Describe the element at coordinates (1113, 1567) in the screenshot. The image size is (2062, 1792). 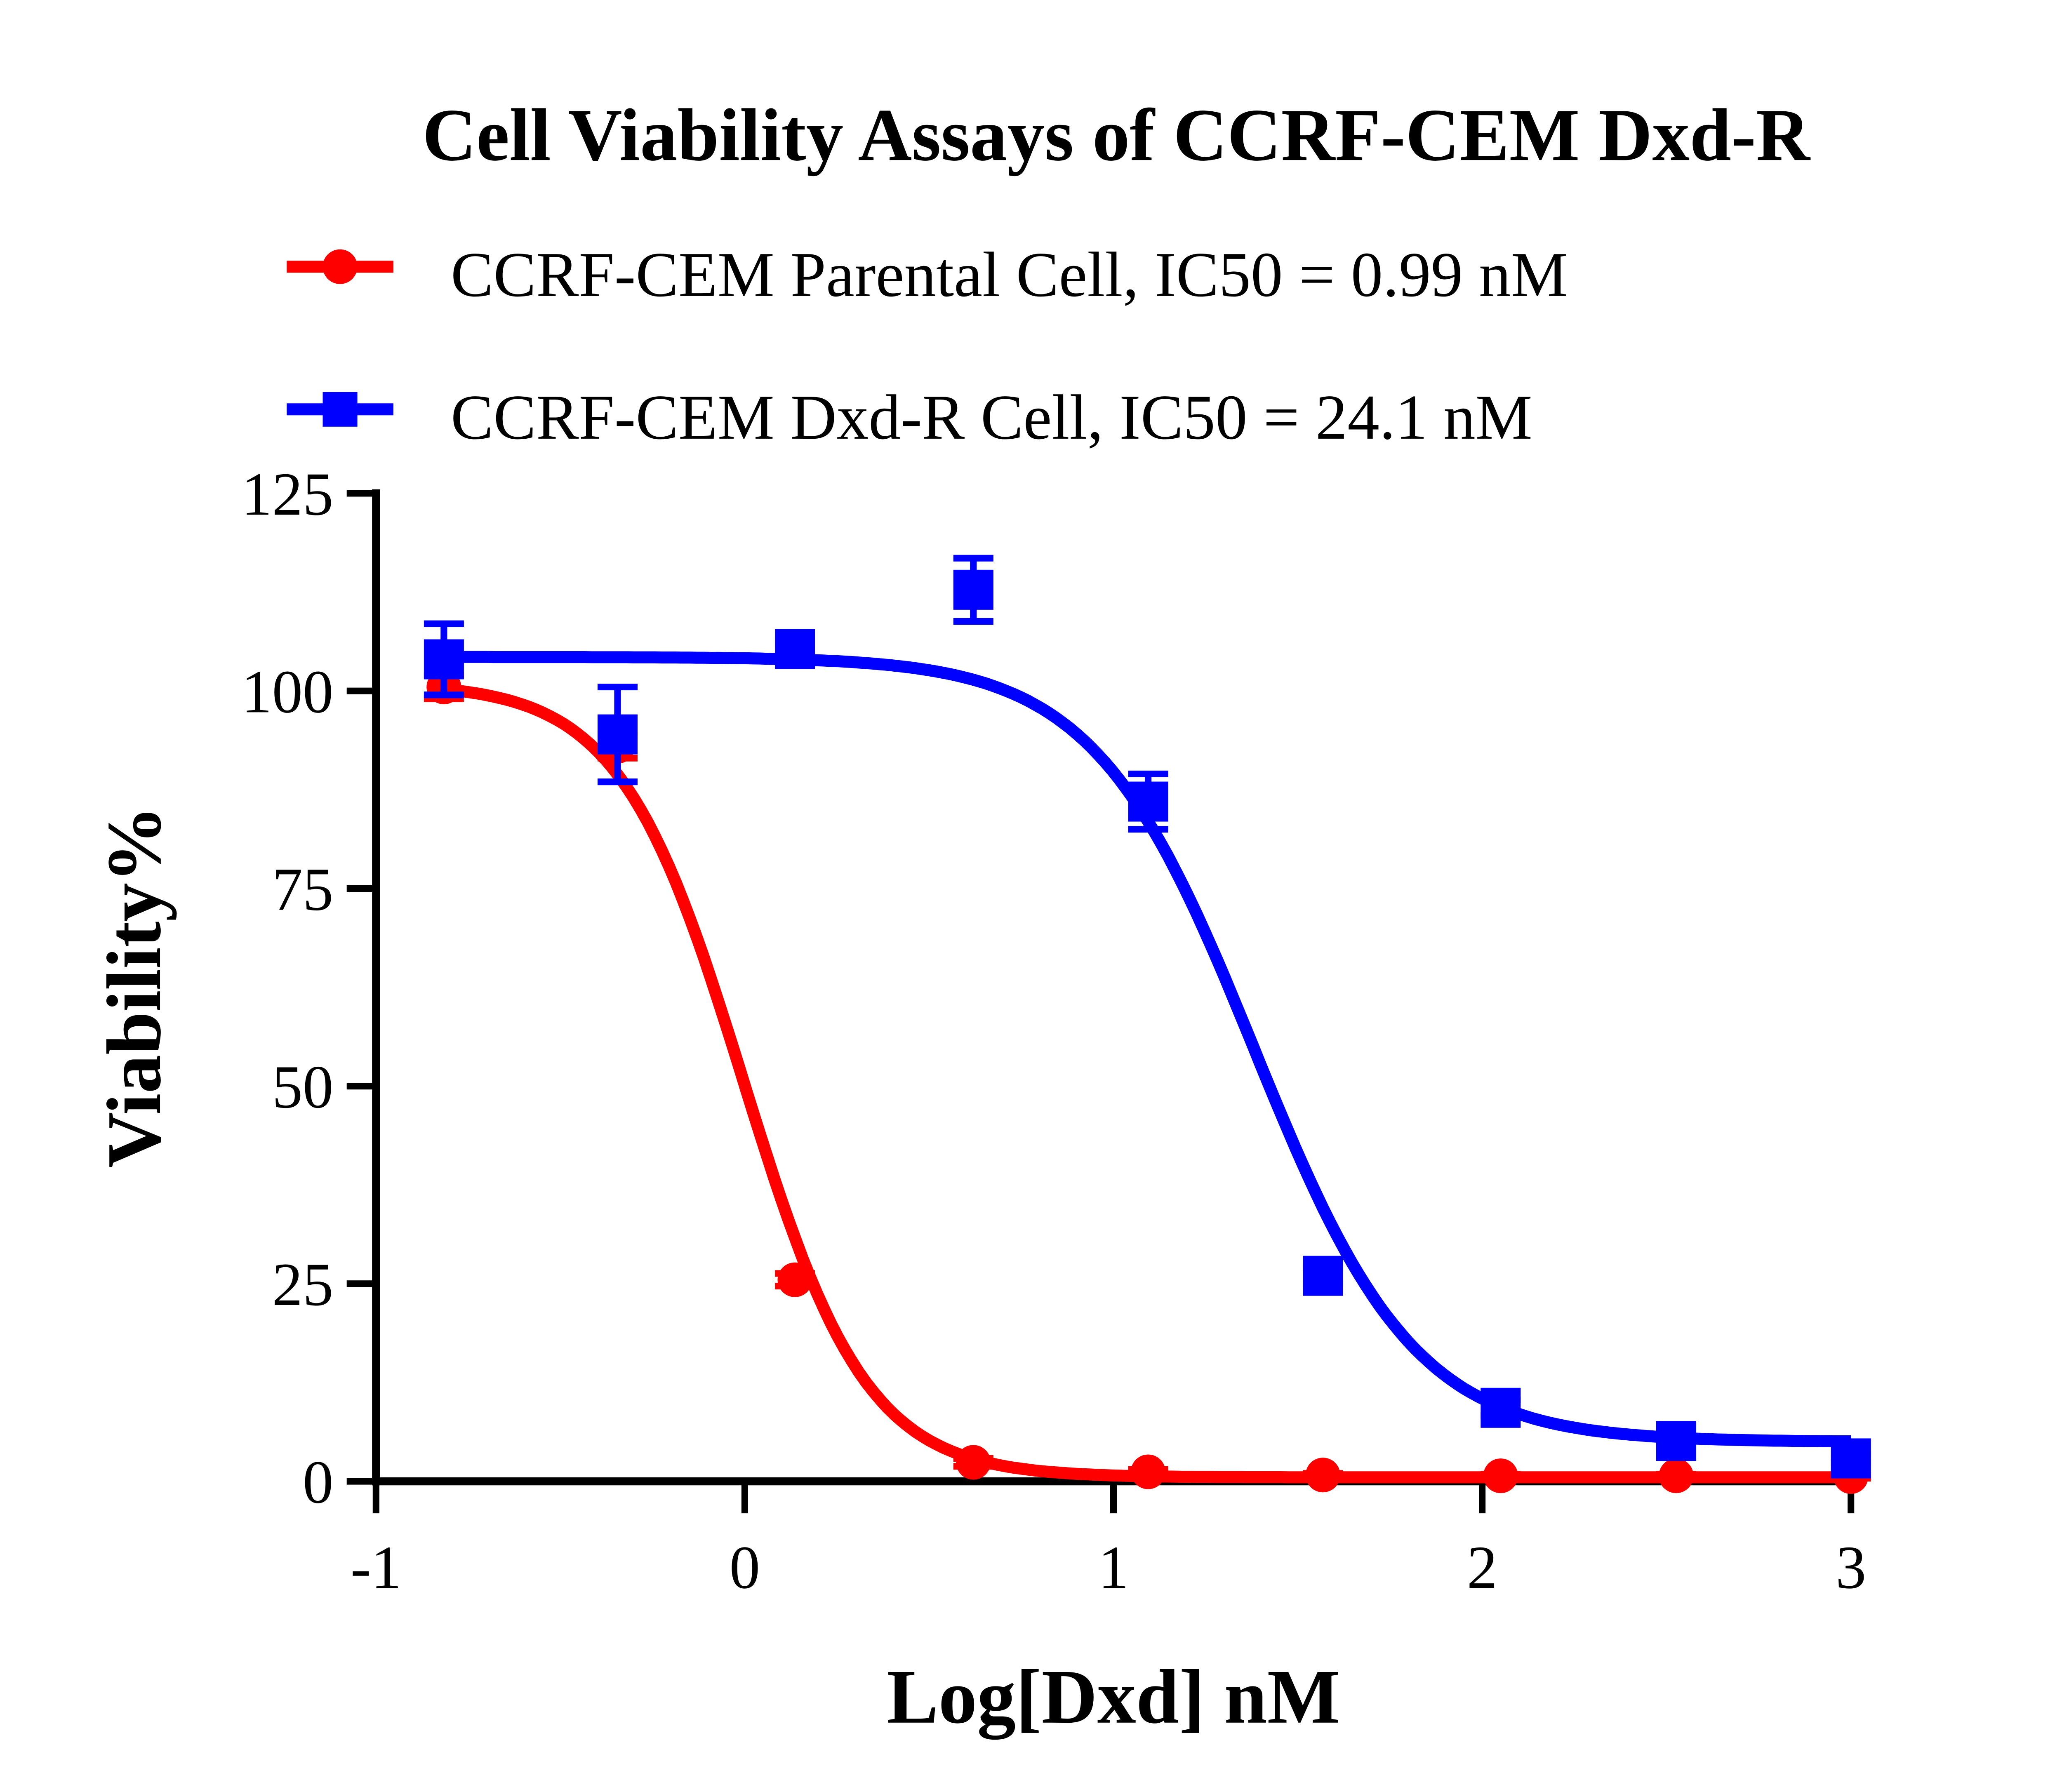
I see `x-tick-label: 1` at that location.